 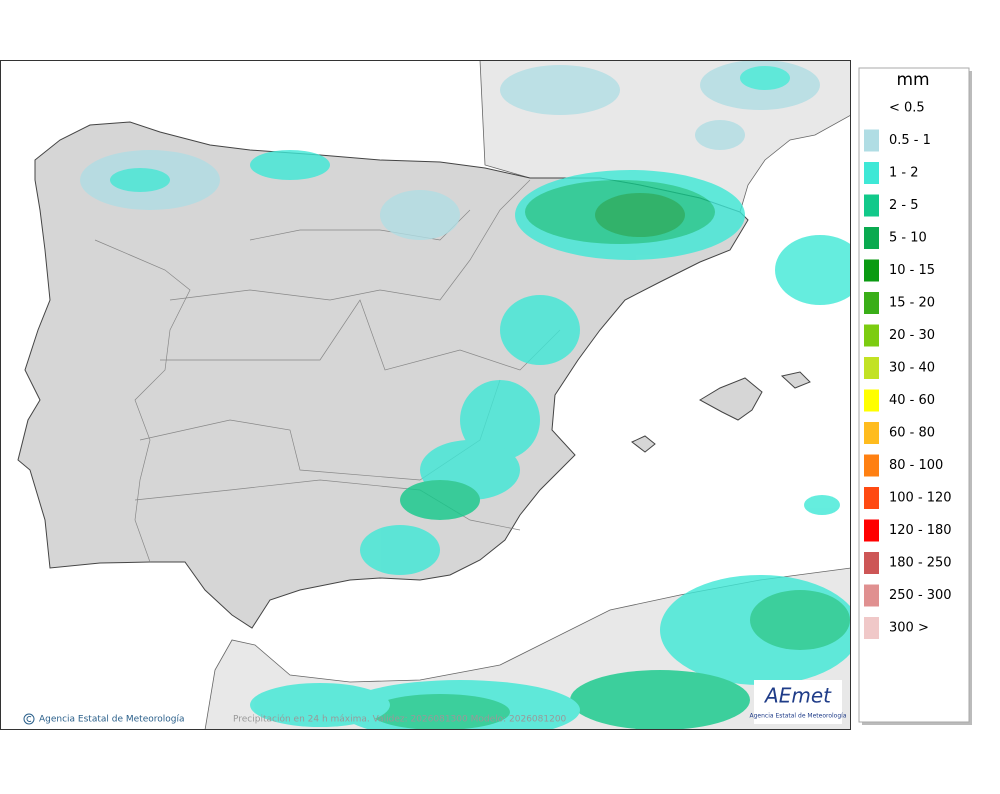 What do you see at coordinates (920, 563) in the screenshot?
I see `legend-label: 180 - 250` at bounding box center [920, 563].